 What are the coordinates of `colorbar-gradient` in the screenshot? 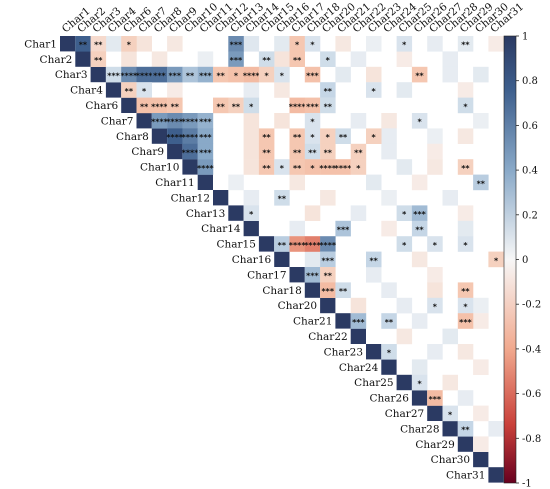 It's located at (510, 259).